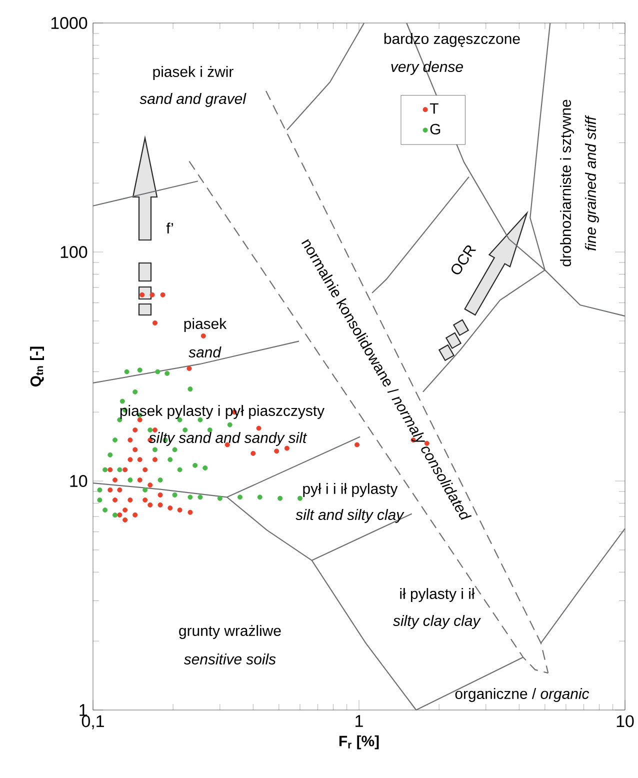  I want to click on annotation: organiczne / organic, so click(522, 695).